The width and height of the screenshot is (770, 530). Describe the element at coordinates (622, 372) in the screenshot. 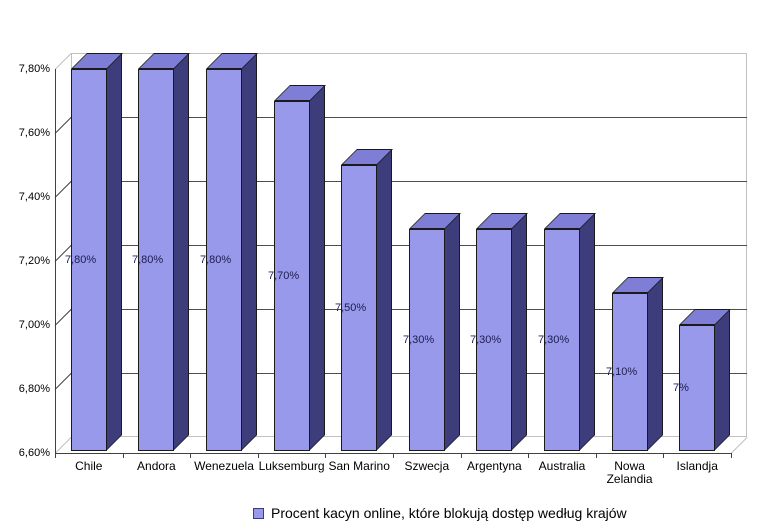

I see `value-label: 7,10%` at that location.